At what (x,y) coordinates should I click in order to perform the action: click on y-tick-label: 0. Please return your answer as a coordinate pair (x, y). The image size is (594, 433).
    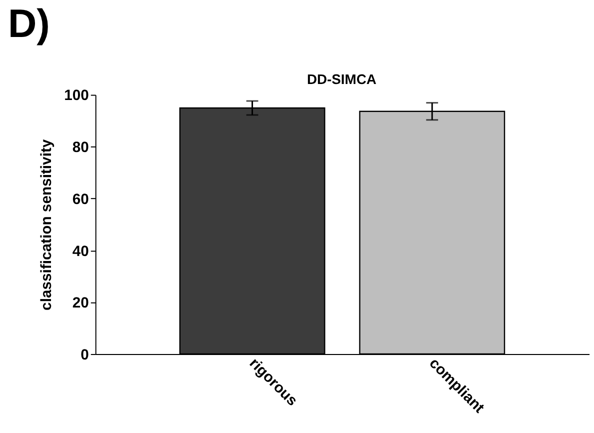
    Looking at the image, I should click on (84, 355).